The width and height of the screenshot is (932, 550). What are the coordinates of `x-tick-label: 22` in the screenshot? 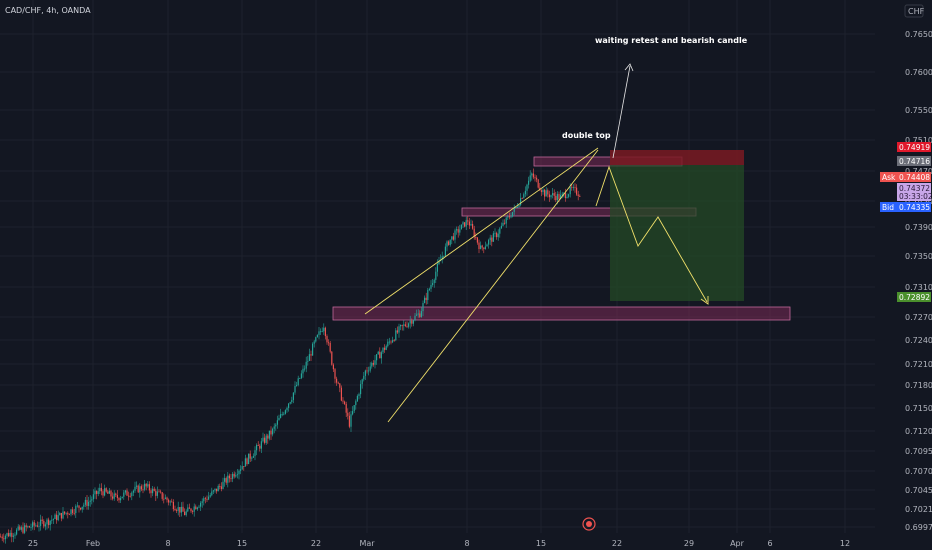 It's located at (617, 543).